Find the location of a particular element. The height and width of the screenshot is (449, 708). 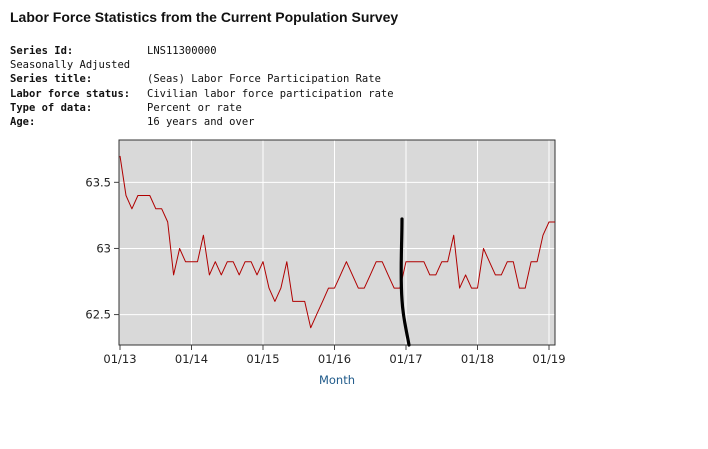

x-tick-label: 01/14 is located at coordinates (191, 359).